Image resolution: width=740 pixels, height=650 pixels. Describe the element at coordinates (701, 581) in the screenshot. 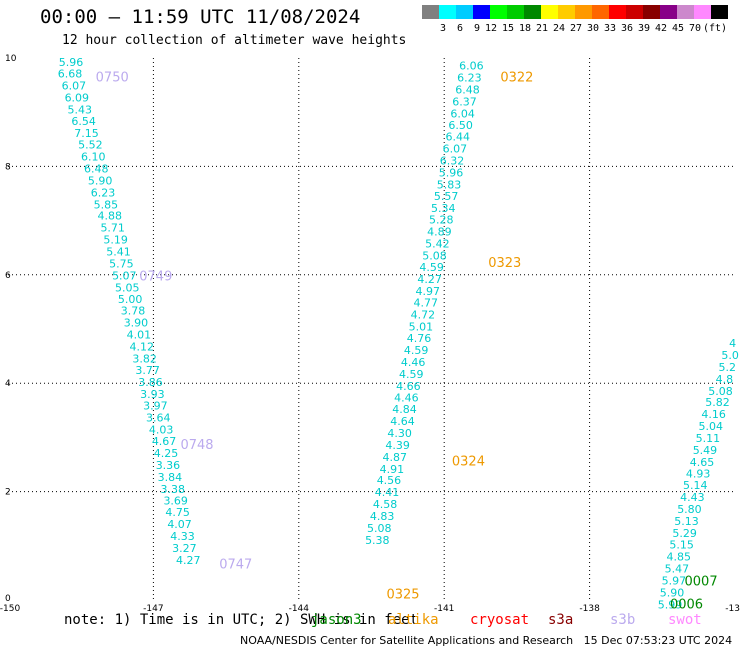

I see `pass-time-label: 0007` at that location.